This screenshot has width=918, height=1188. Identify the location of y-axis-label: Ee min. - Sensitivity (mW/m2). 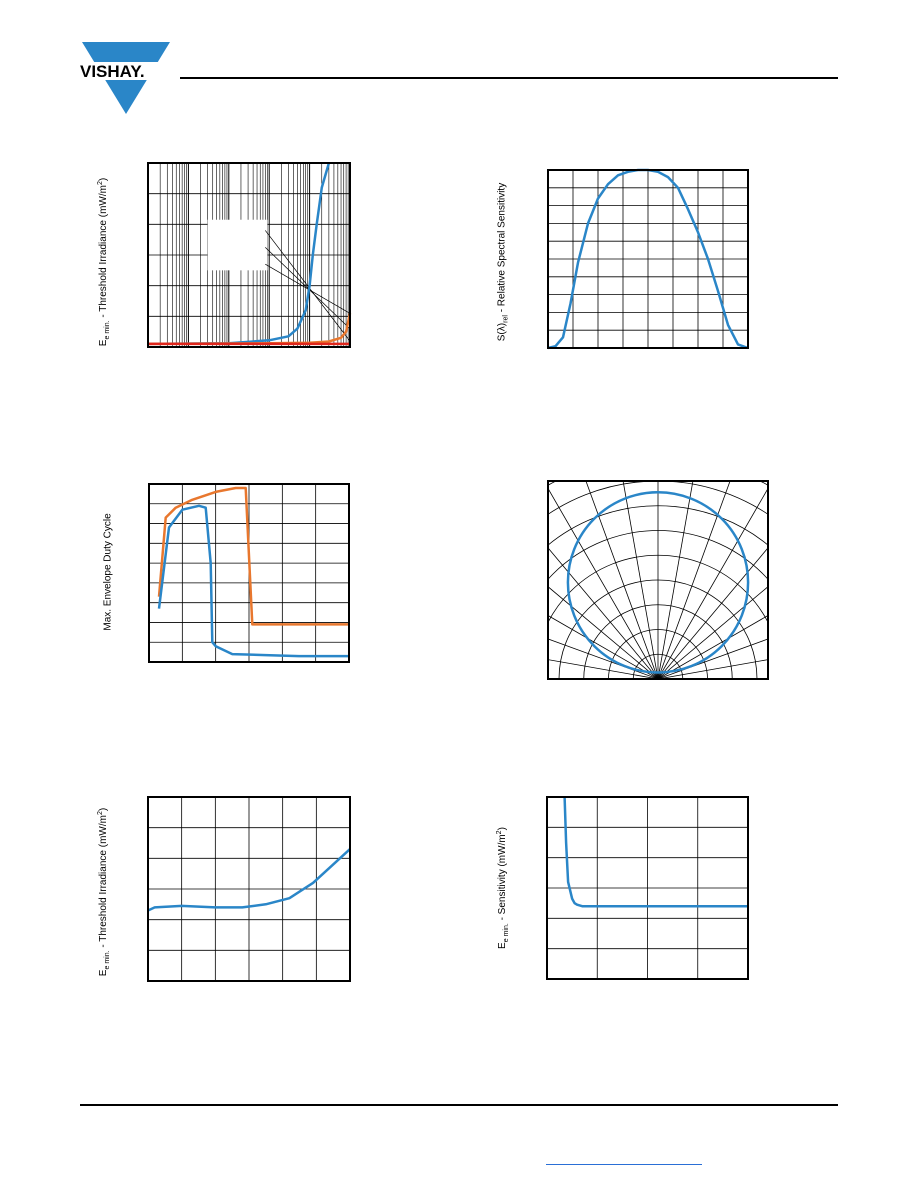
(503, 888).